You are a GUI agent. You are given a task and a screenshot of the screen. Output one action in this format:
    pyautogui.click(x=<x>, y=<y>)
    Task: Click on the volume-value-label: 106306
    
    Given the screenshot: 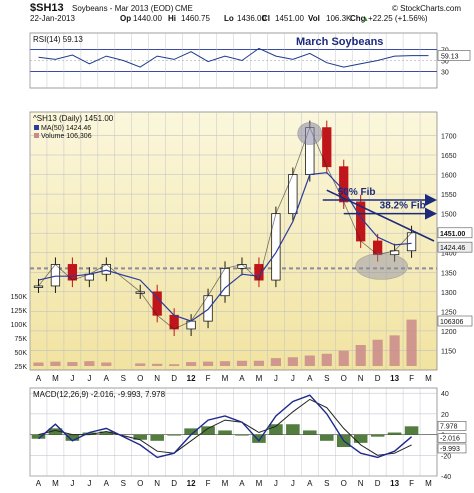 What is the action you would take?
    pyautogui.click(x=451, y=322)
    